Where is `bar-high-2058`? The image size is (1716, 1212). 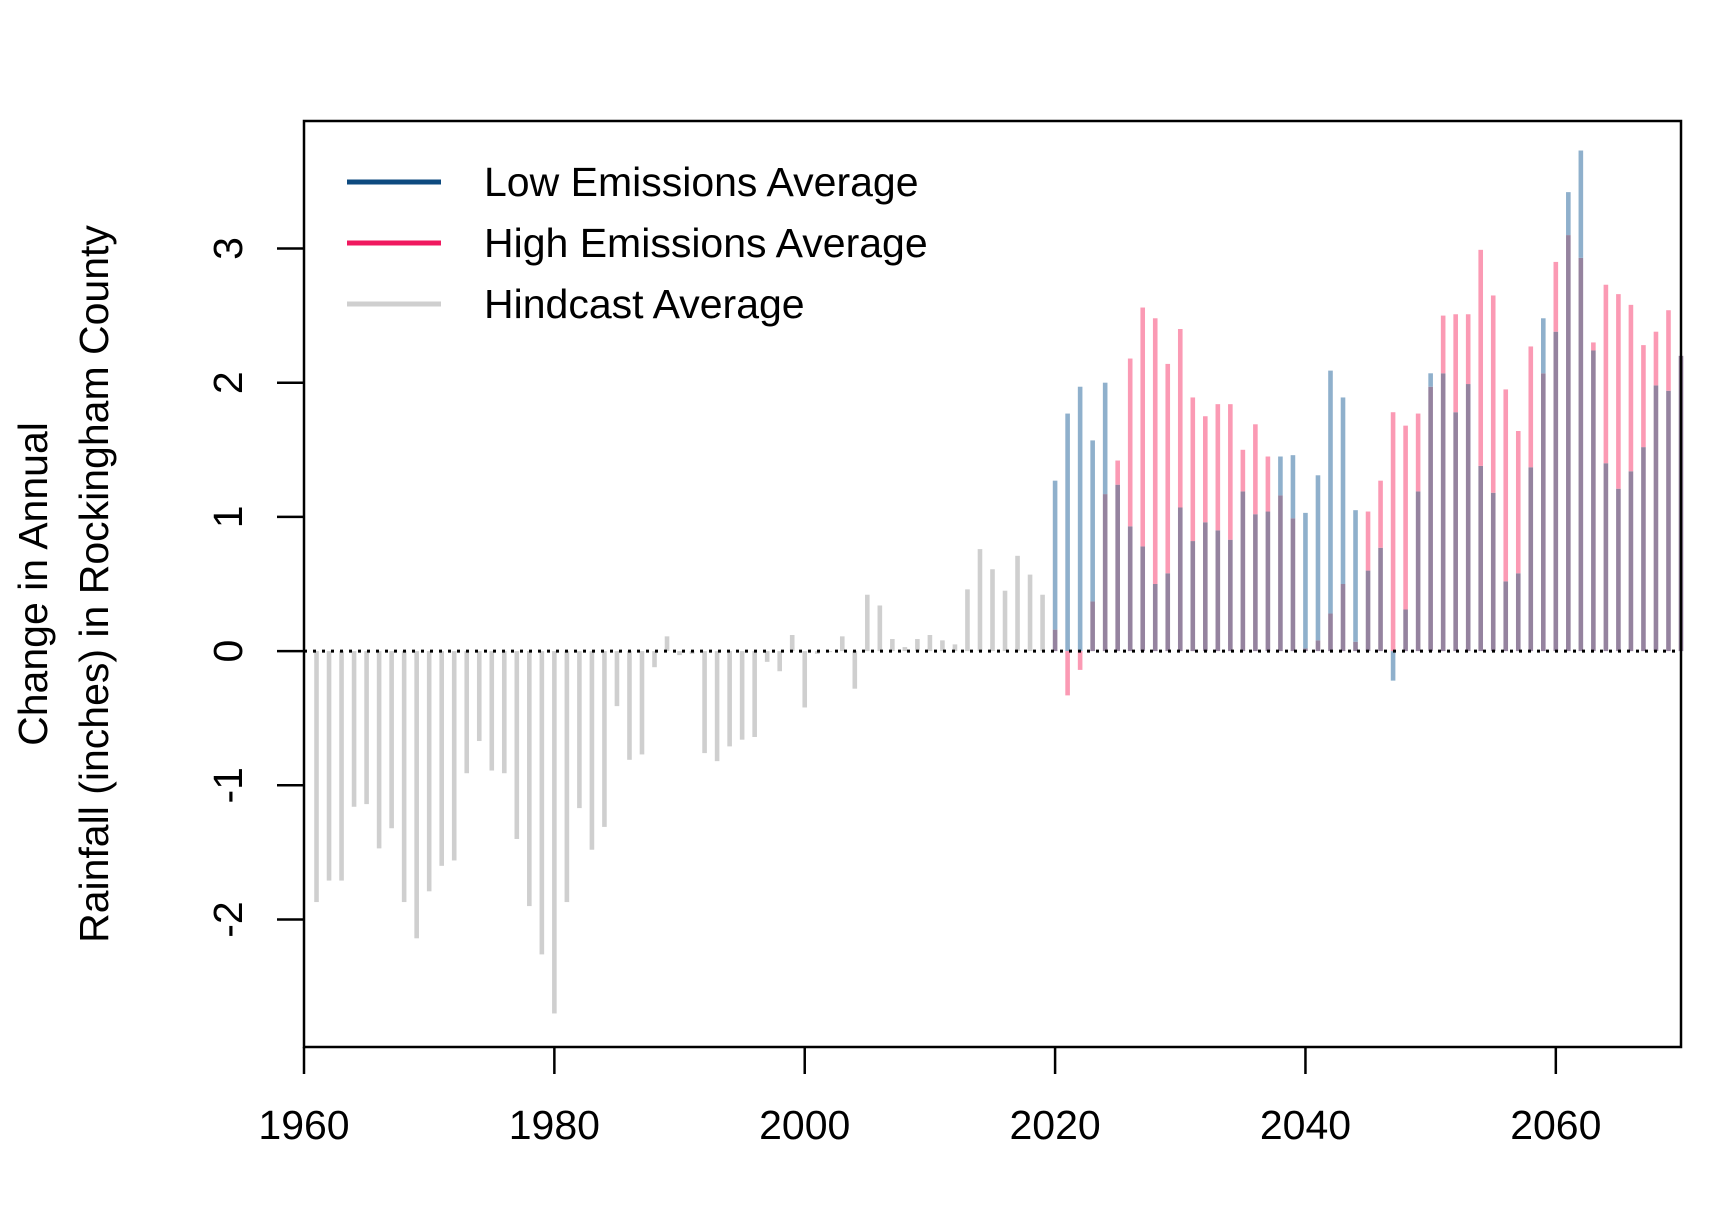
bar-high-2058 is located at coordinates (1531, 407).